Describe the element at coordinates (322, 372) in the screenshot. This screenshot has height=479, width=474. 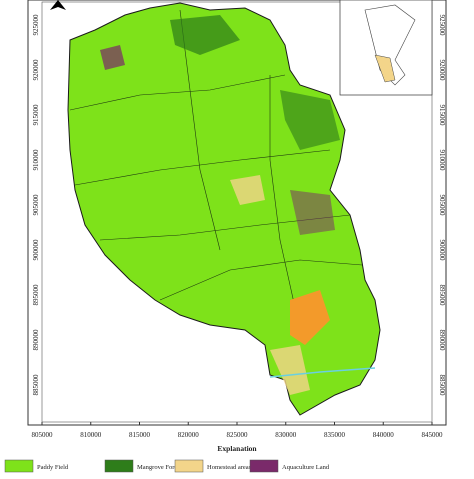
I see `river` at that location.